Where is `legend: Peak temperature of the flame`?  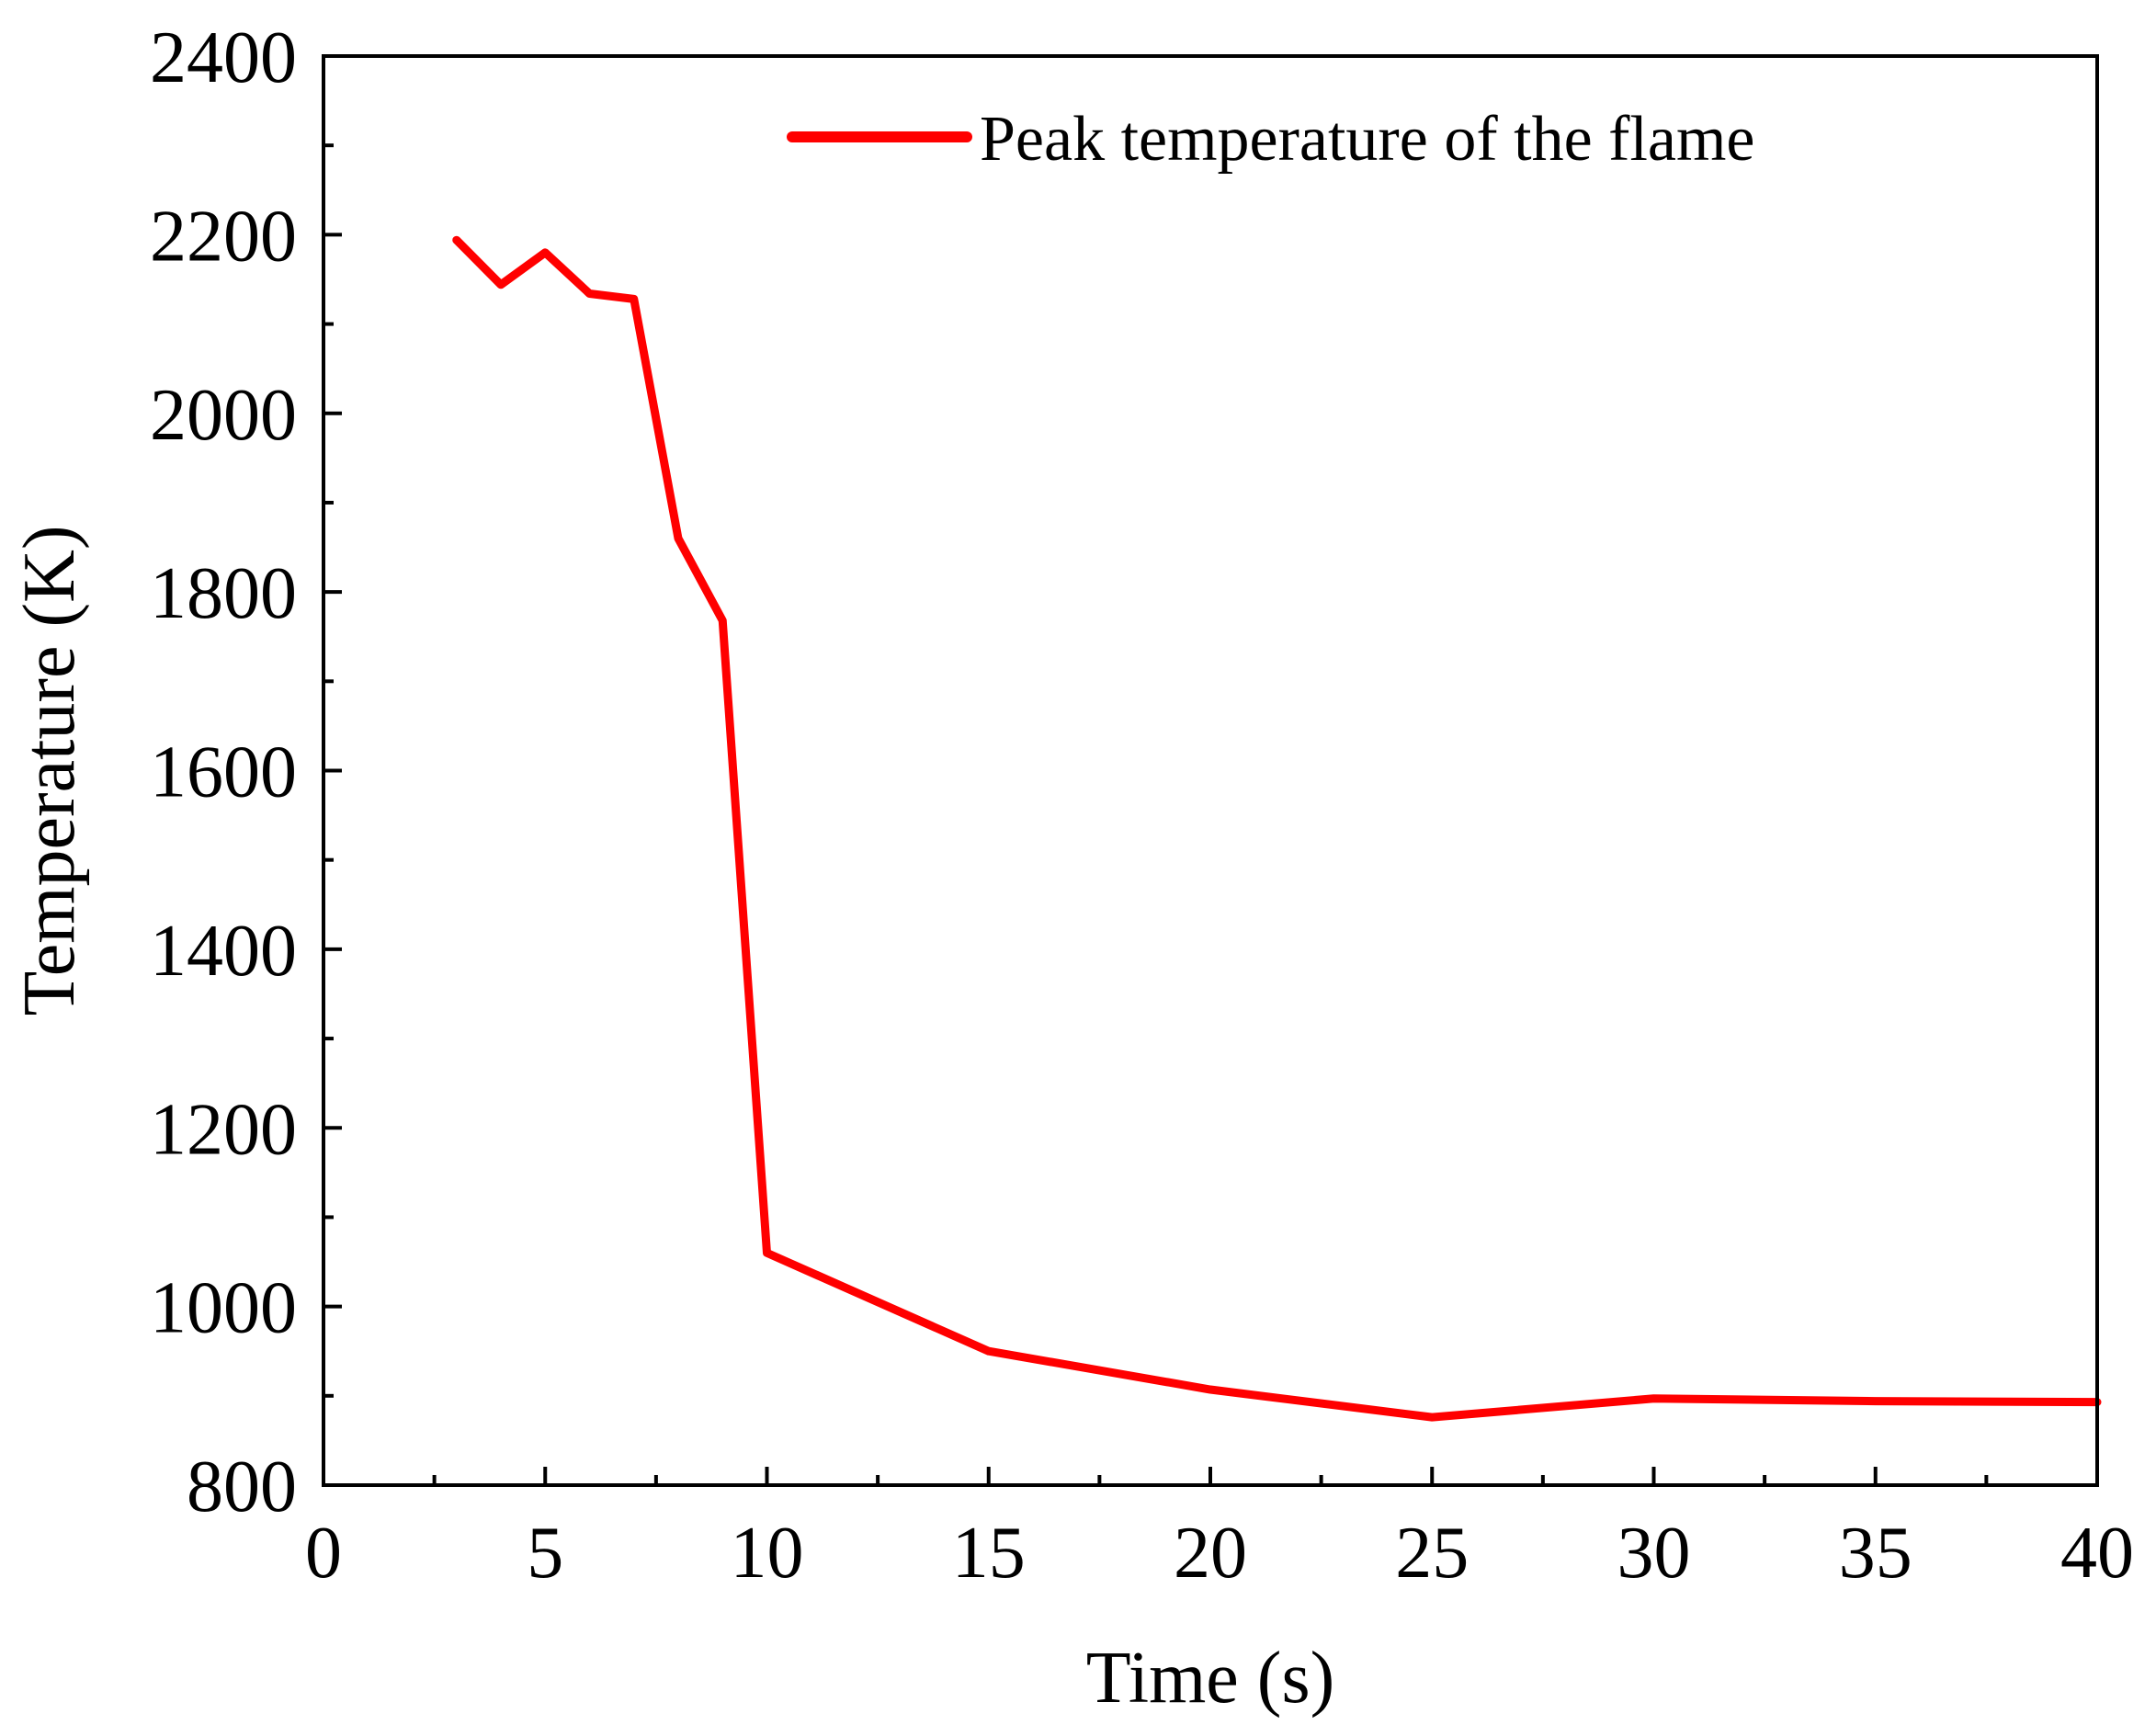 legend: Peak temperature of the flame is located at coordinates (1271, 139).